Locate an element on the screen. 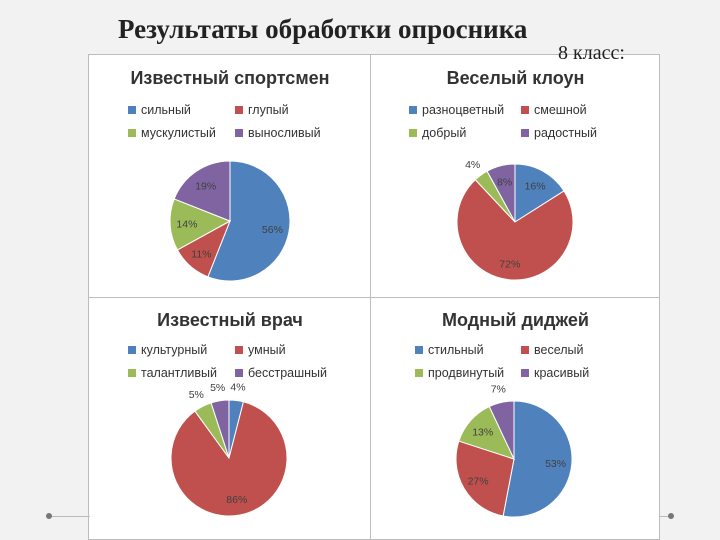 Image resolution: width=720 pixels, height=540 pixels. legend-item: веселый is located at coordinates (552, 350).